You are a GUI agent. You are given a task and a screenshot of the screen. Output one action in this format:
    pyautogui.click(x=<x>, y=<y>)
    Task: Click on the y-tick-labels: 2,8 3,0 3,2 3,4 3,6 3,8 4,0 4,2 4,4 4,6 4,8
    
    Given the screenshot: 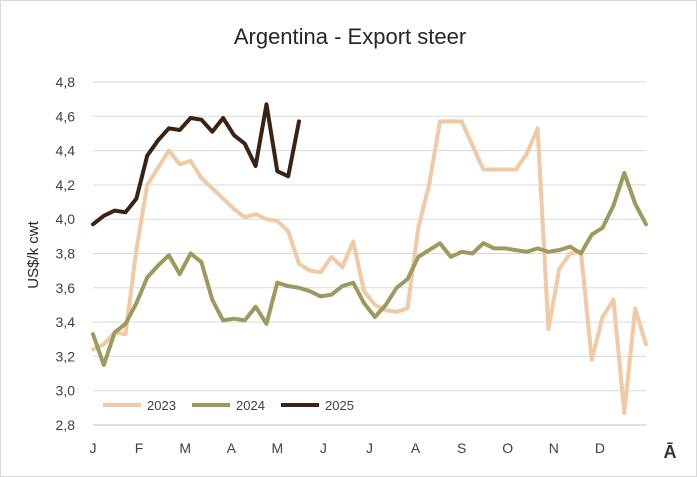 What is the action you would take?
    pyautogui.click(x=66, y=253)
    